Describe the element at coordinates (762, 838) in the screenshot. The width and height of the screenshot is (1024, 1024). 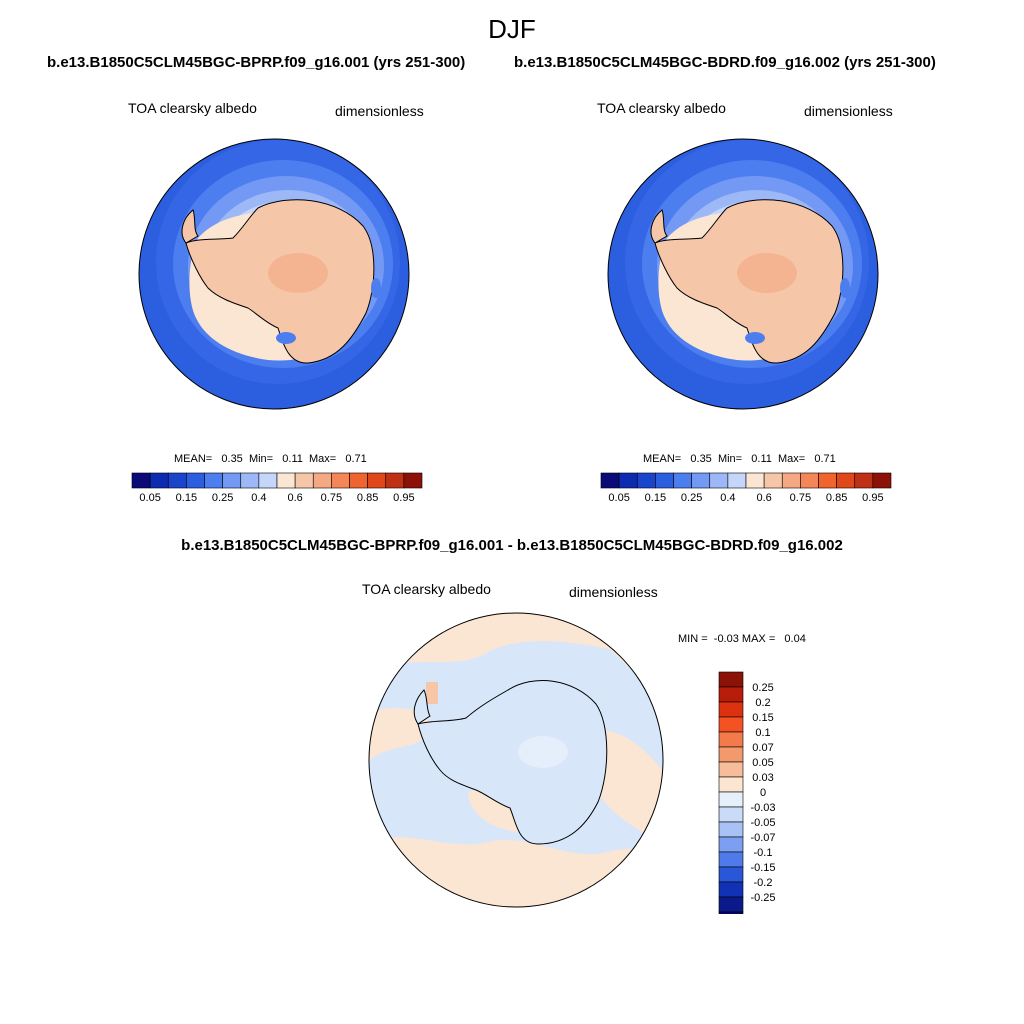
I see `colorbar-tick-label: -0.07` at that location.